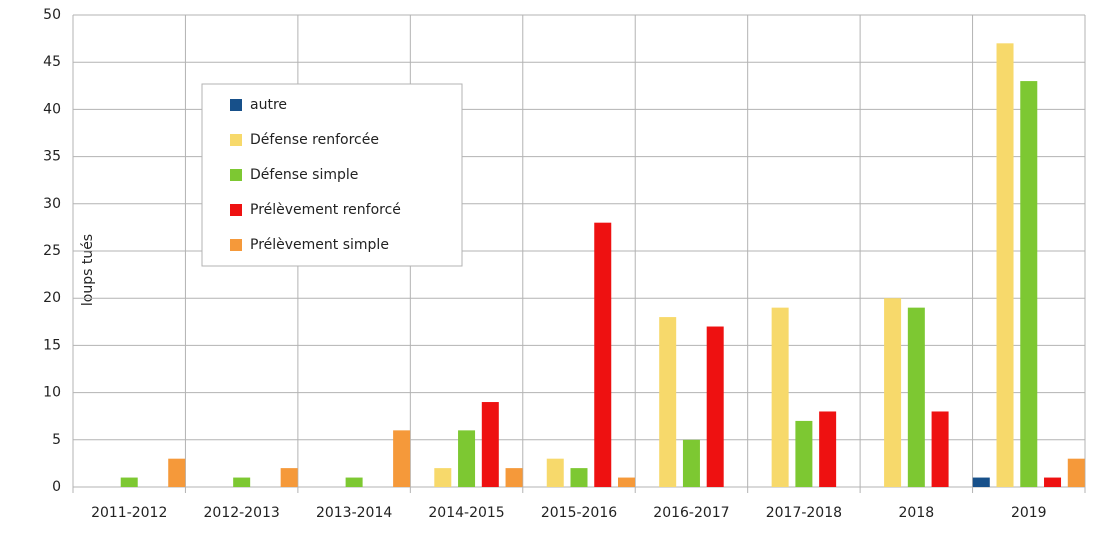 This screenshot has width=1101, height=534. I want to click on legend-label: Prélèvement renforcé, so click(325, 210).